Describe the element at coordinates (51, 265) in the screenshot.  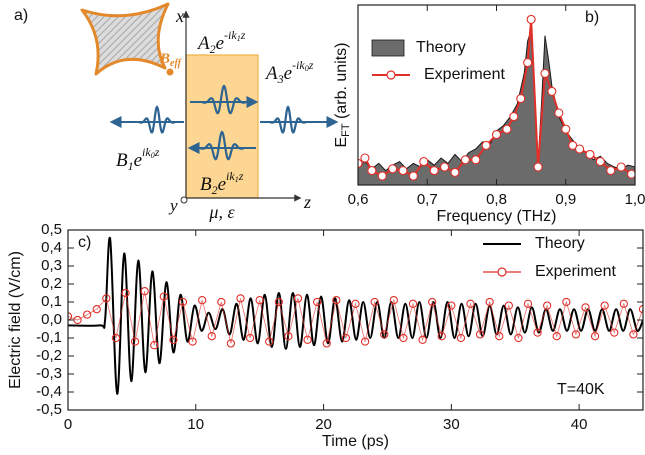
I see `y-tick-label: 0,3` at that location.